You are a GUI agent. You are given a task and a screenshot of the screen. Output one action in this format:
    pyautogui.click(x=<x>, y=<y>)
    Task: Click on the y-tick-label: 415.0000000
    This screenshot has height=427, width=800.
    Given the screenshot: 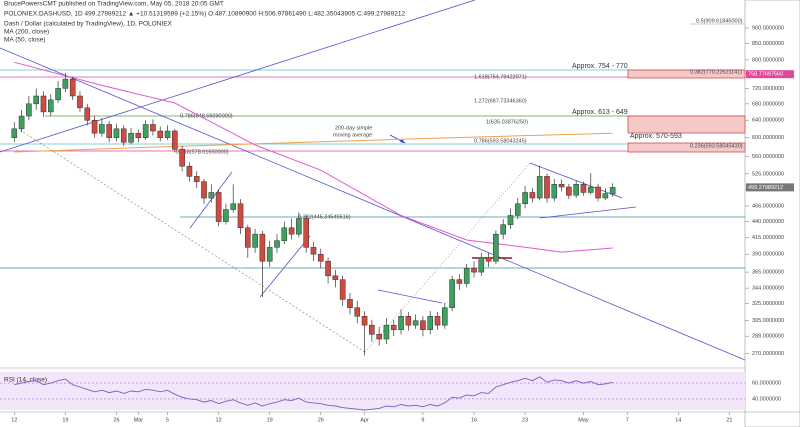 What is the action you would take?
    pyautogui.click(x=768, y=238)
    